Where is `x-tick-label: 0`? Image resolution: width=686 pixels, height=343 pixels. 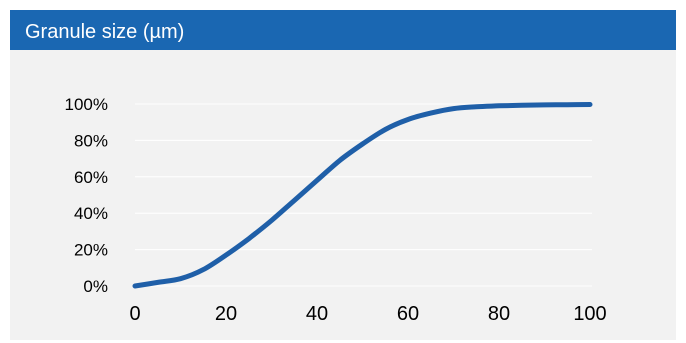 x-tick-label: 0 is located at coordinates (134, 314).